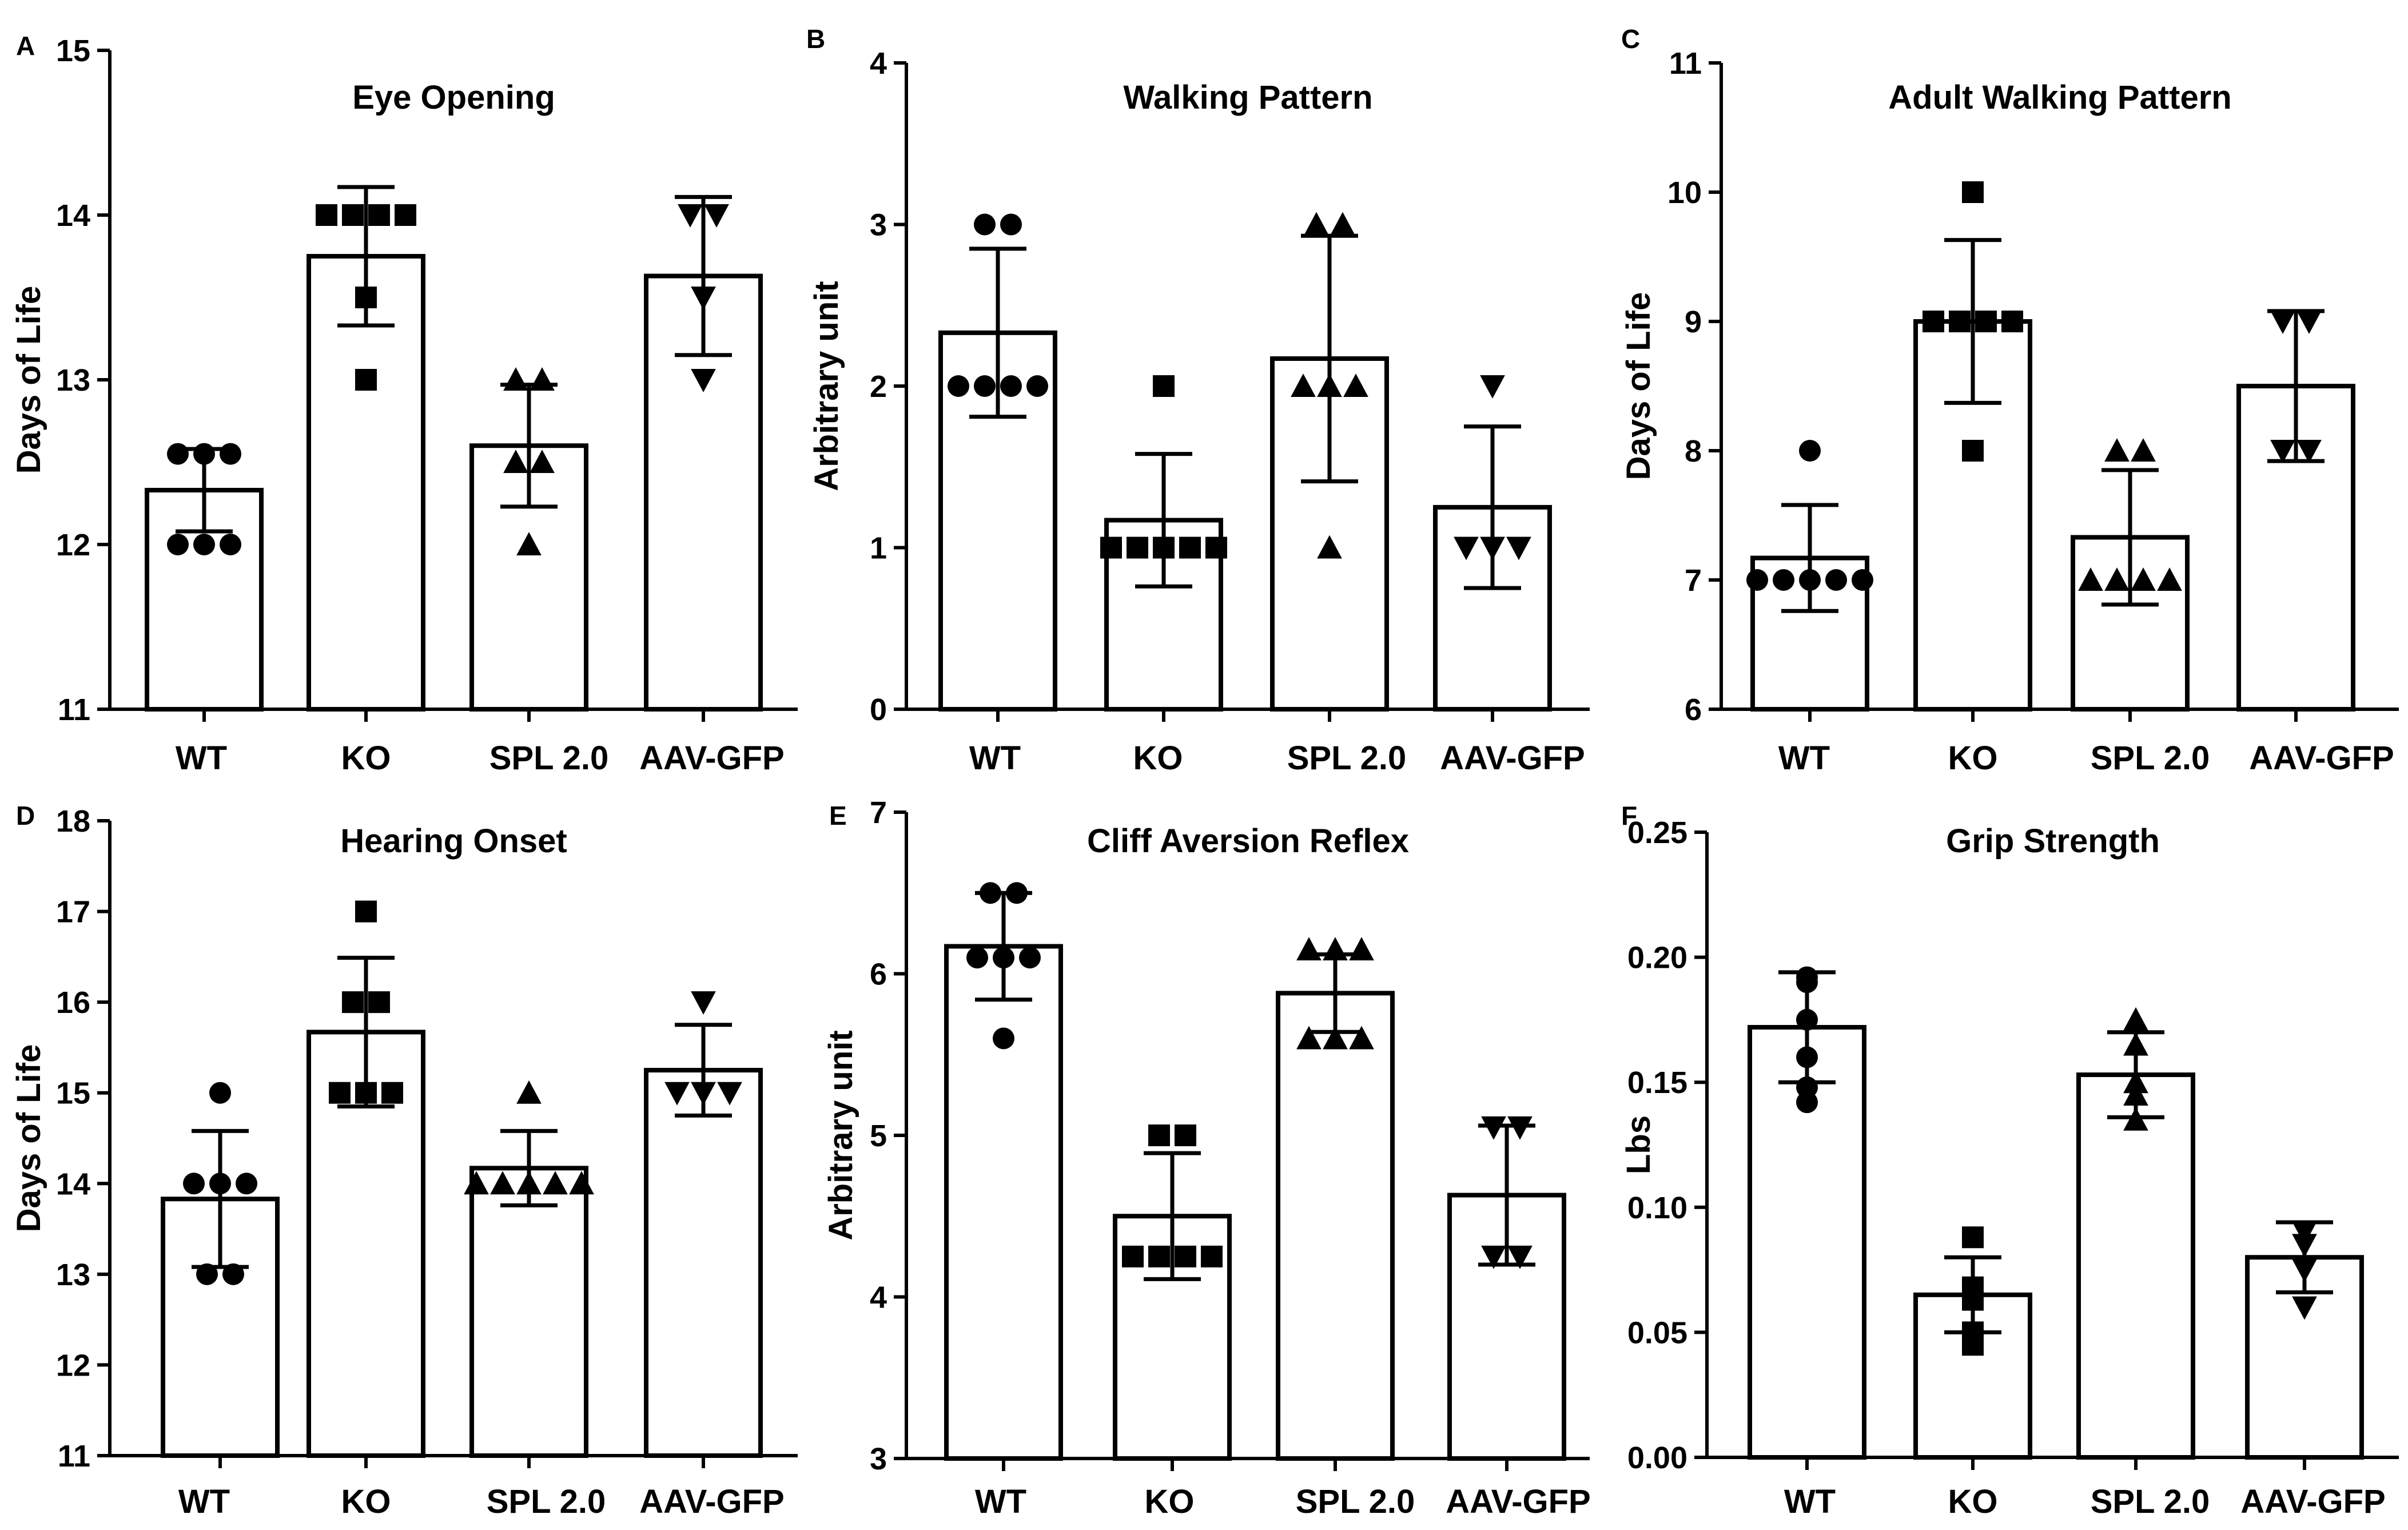 The image size is (2408, 1530). What do you see at coordinates (73, 1093) in the screenshot?
I see `y-tick-label: 15` at bounding box center [73, 1093].